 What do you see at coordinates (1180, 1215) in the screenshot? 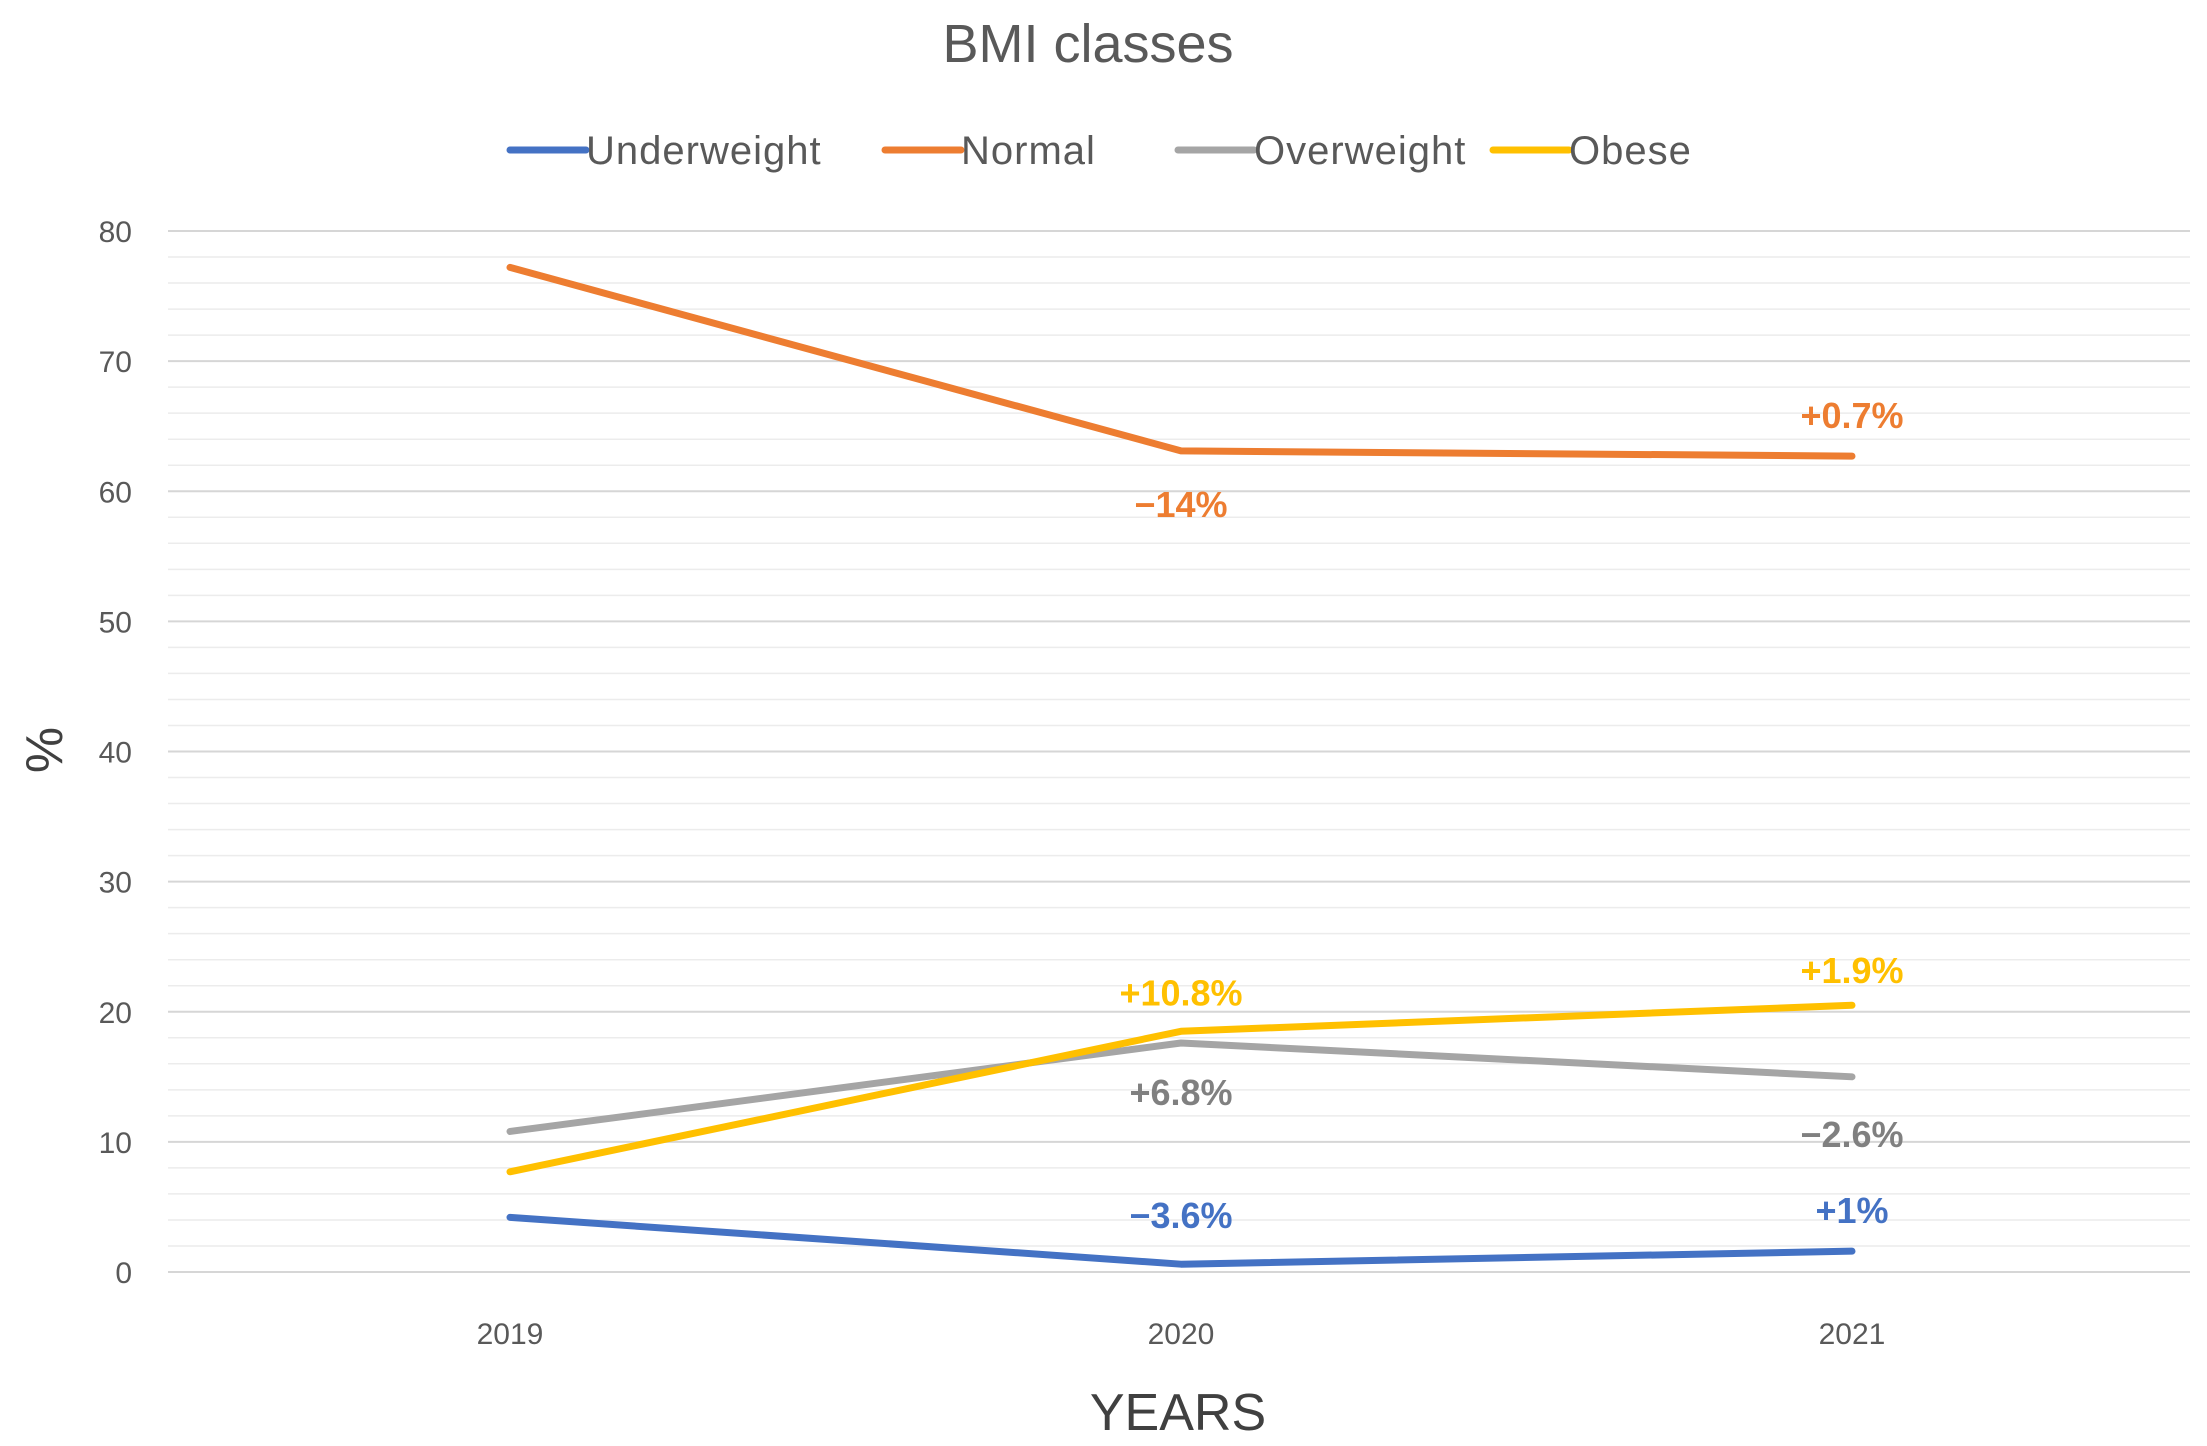
I see `data-label-underweight: −3.6%` at bounding box center [1180, 1215].